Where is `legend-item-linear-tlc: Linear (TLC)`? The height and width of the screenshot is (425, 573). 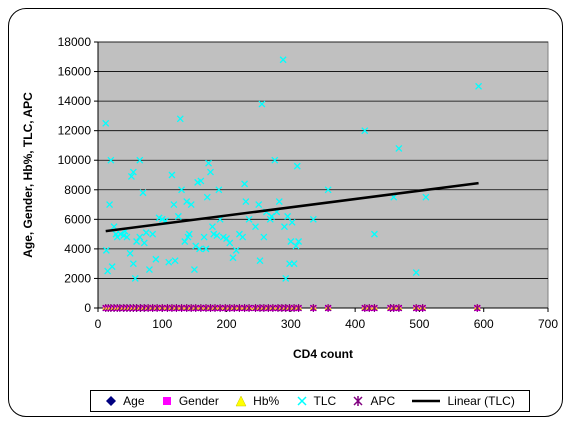
legend-item-linear-tlc: Linear (TLC) is located at coordinates (463, 401).